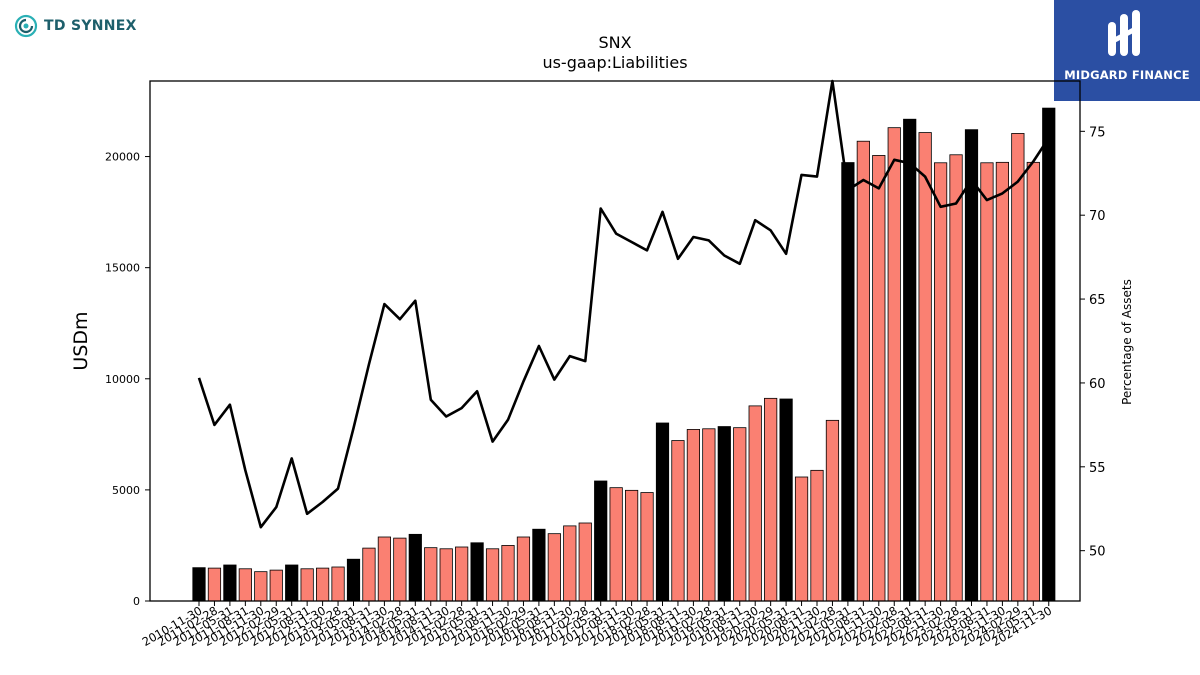  Describe the element at coordinates (1097, 216) in the screenshot. I see `y-right-tick-label: 70` at that location.